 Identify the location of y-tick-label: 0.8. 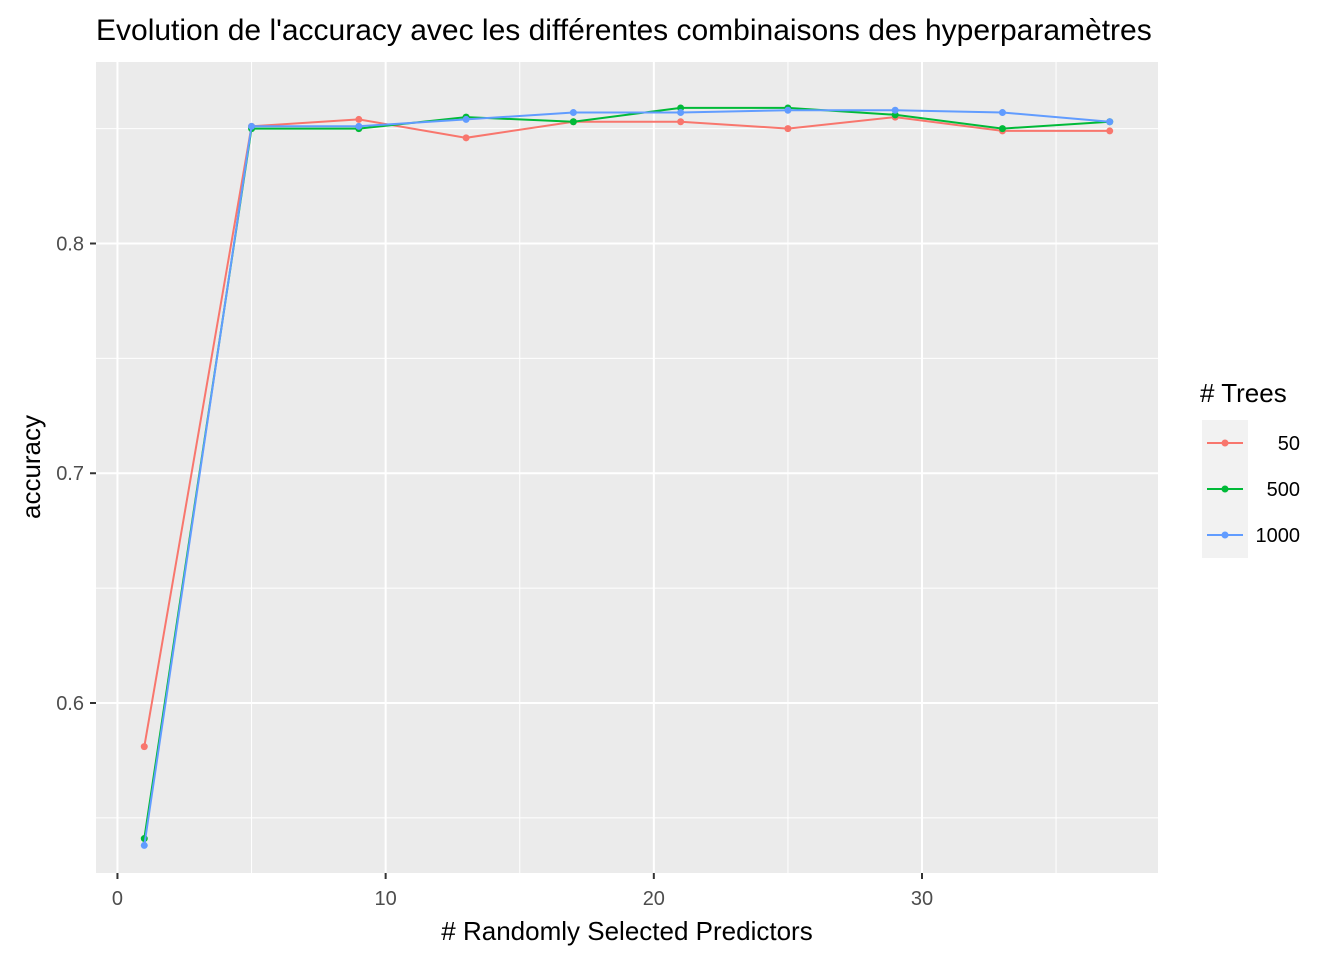
(70, 244).